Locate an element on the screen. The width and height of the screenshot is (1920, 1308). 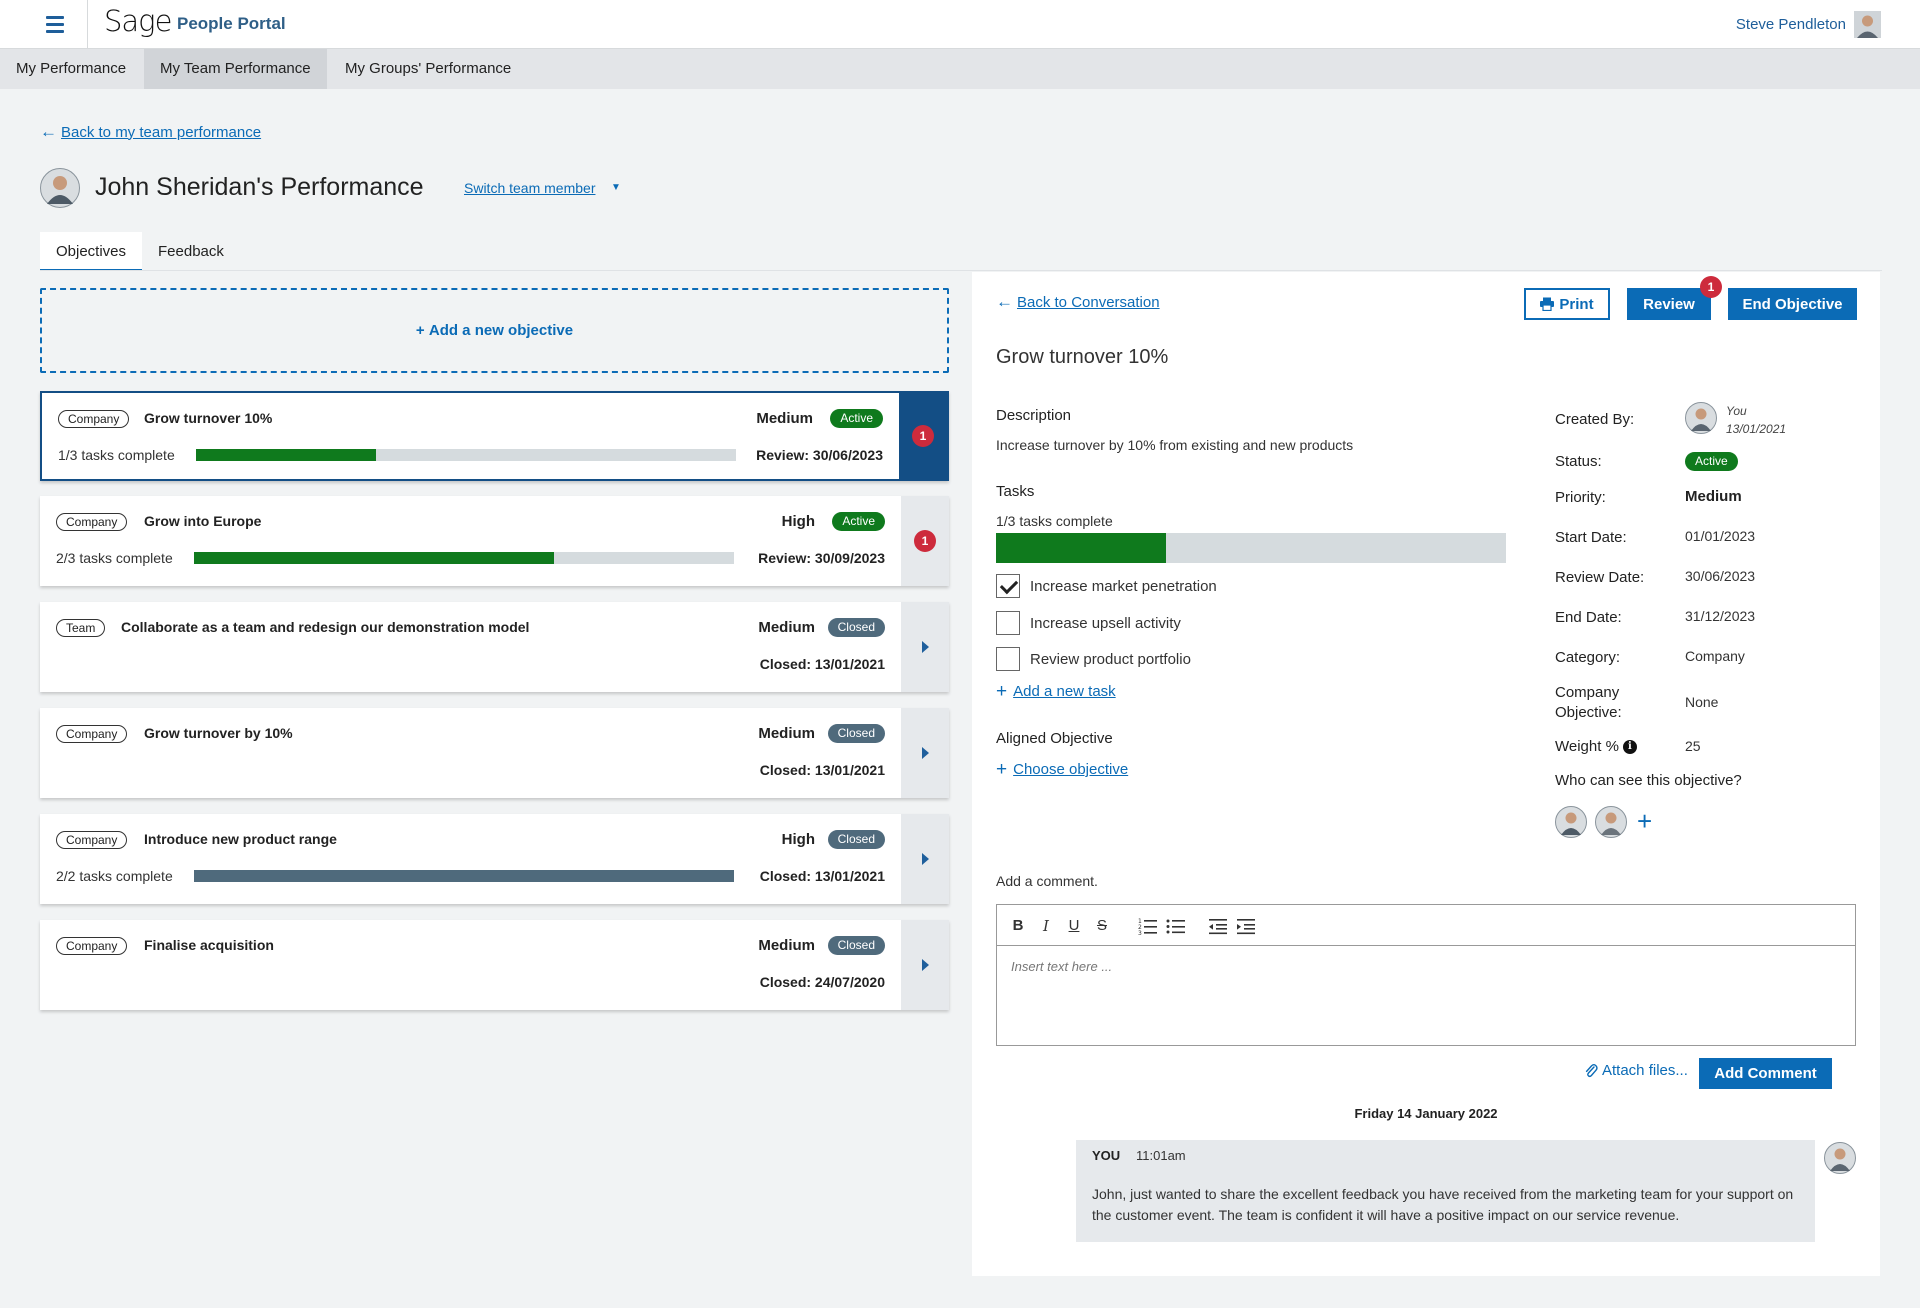
portal-title: People Portal is located at coordinates (231, 23).